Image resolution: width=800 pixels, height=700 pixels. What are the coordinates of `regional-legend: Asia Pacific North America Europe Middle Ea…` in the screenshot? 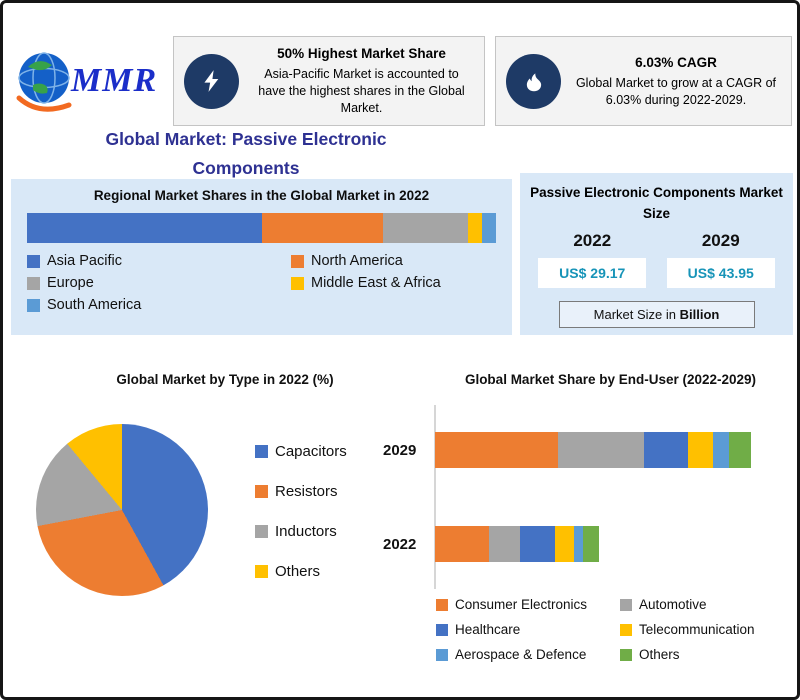 It's located at (261, 283).